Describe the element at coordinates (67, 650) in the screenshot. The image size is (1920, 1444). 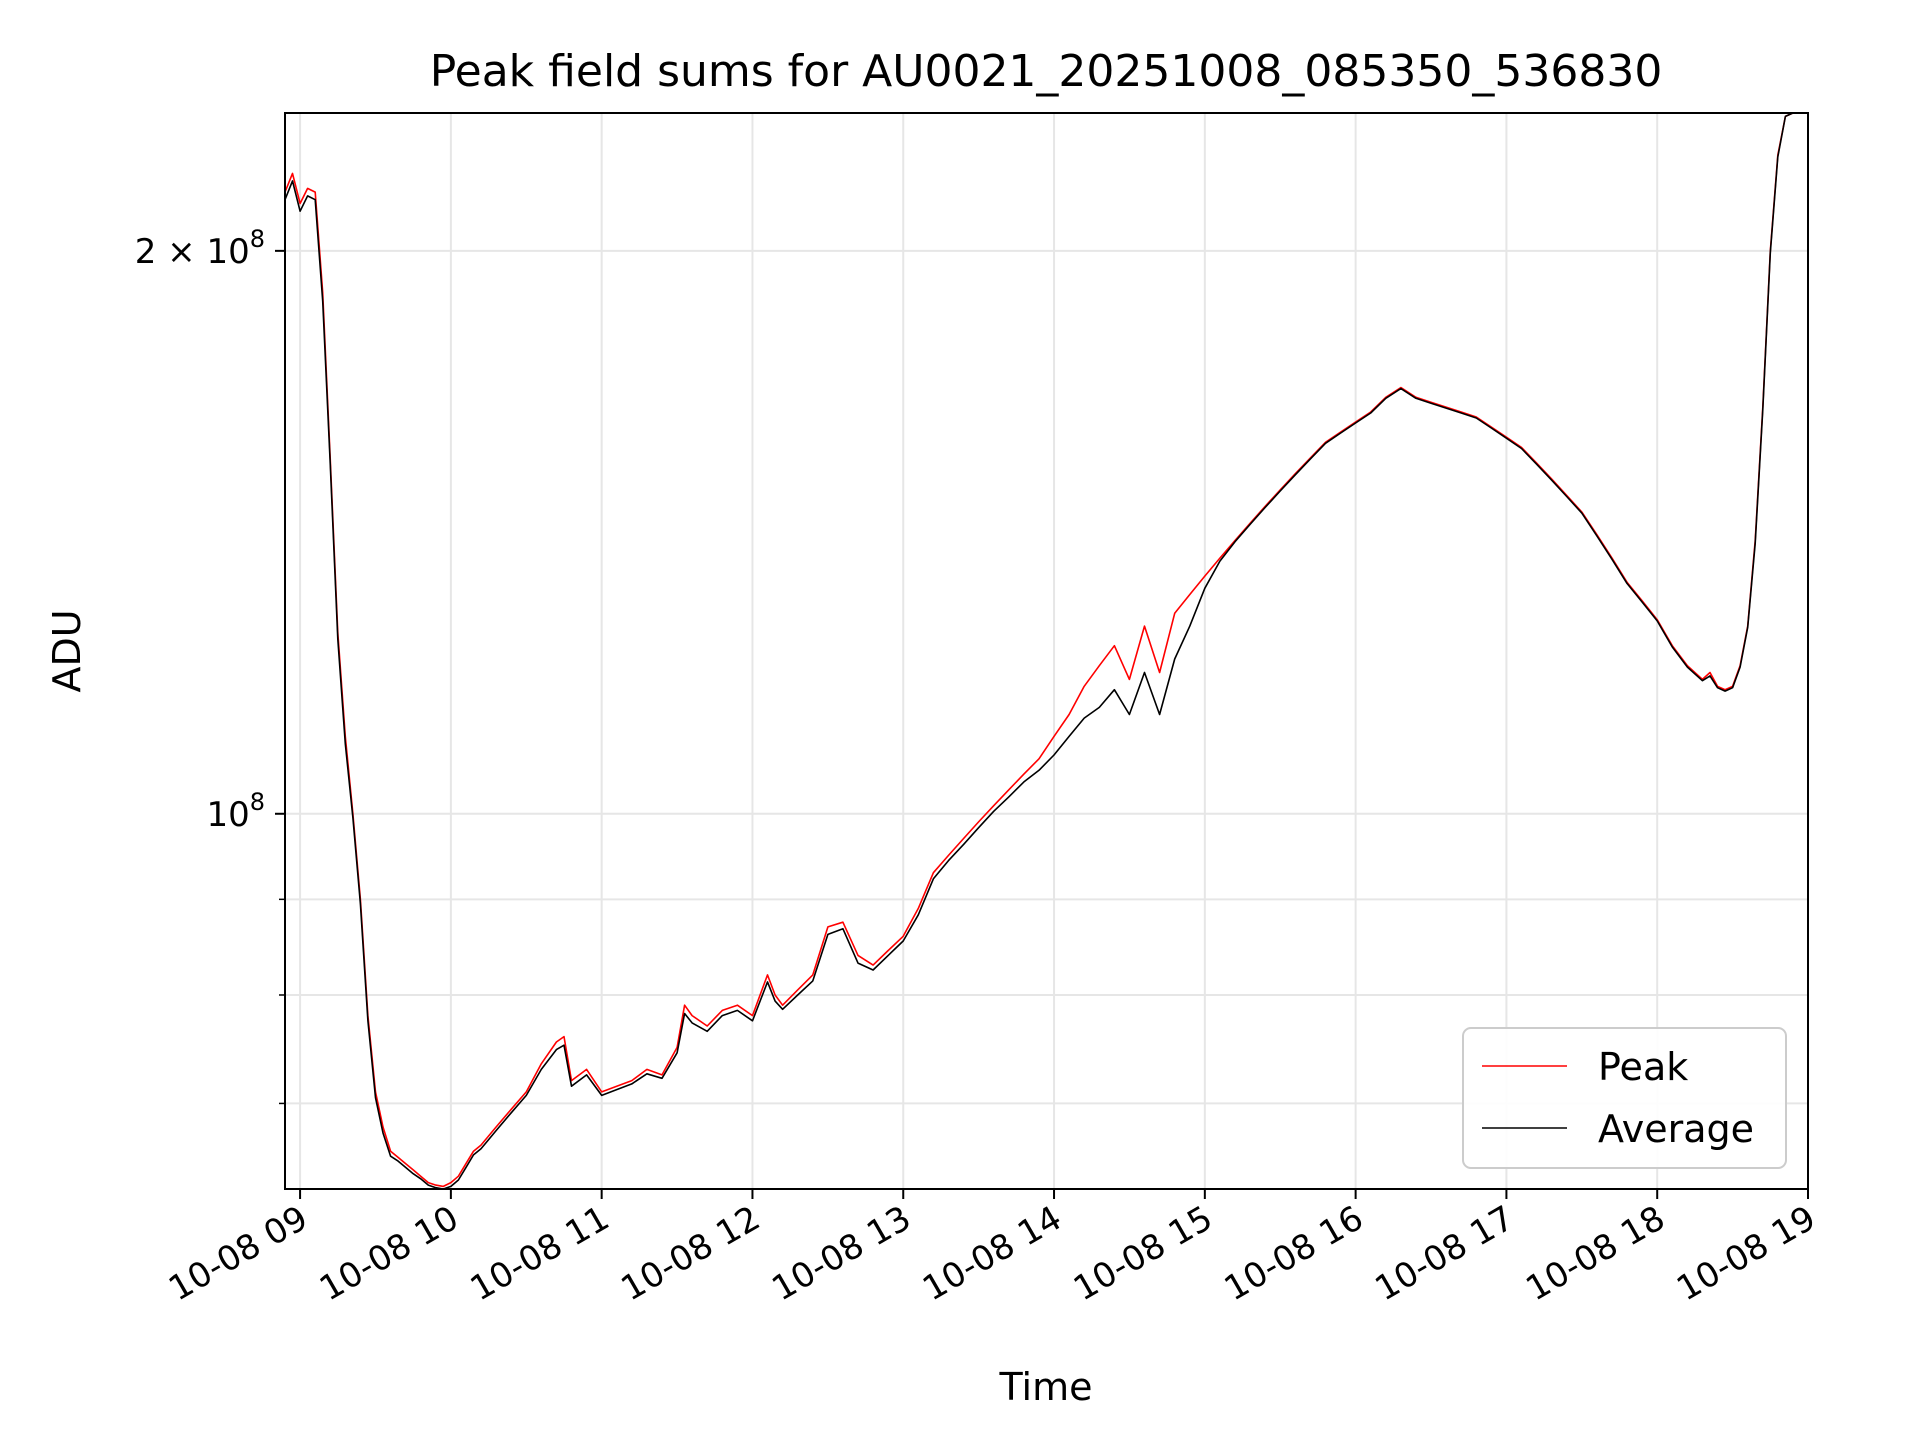
I see `y-axis-label: ADU` at that location.